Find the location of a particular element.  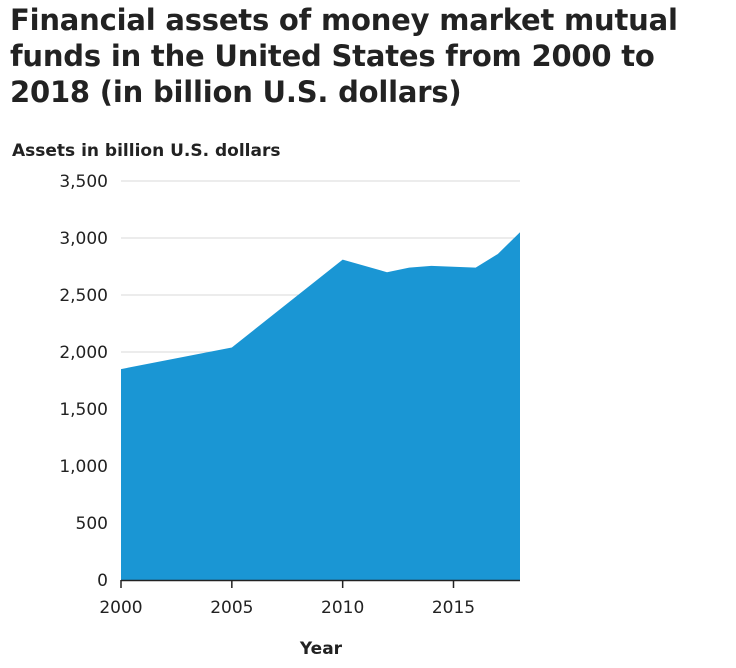

x-tick-label: 2015 is located at coordinates (453, 608).